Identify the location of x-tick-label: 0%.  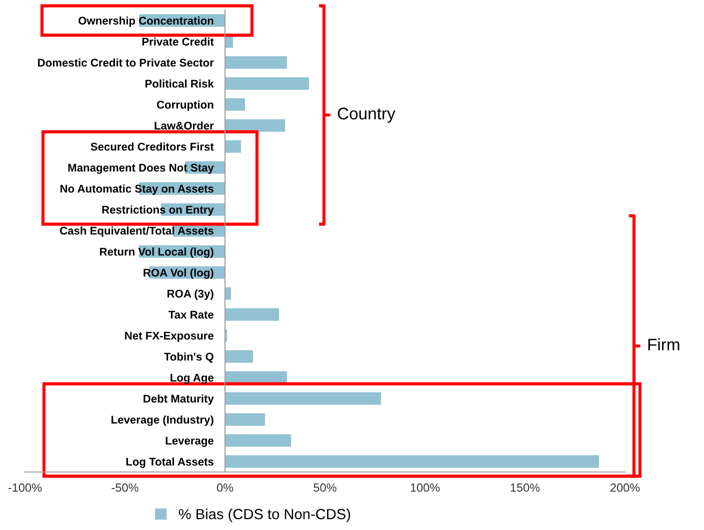
(225, 487).